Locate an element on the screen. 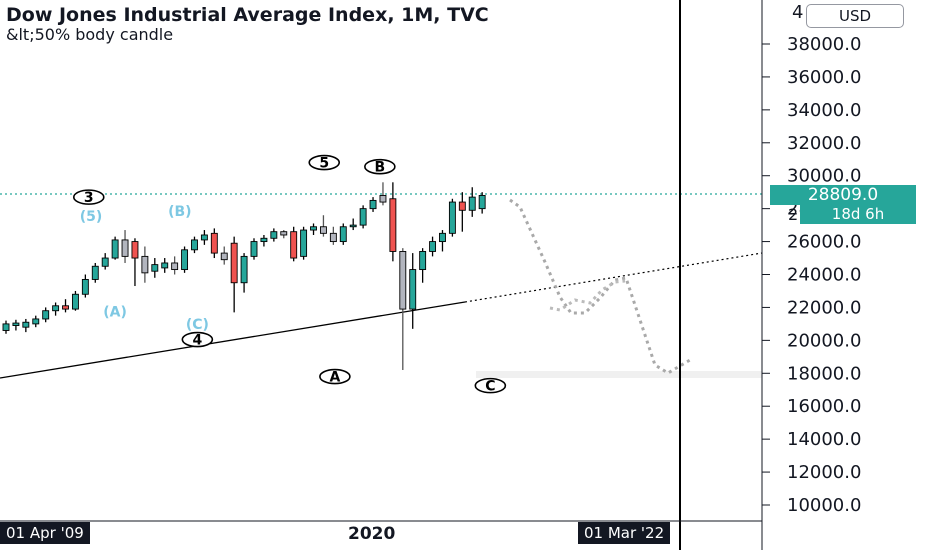 The height and width of the screenshot is (550, 932). last-price-label: 28809.0 is located at coordinates (843, 195).